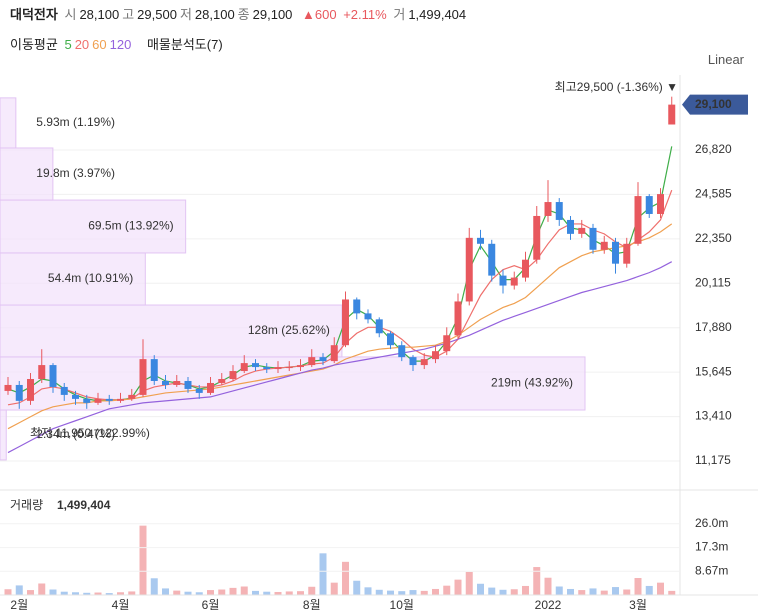 This screenshot has width=758, height=616. What do you see at coordinates (713, 371) in the screenshot?
I see `y-tick-label: 15,645` at bounding box center [713, 371].